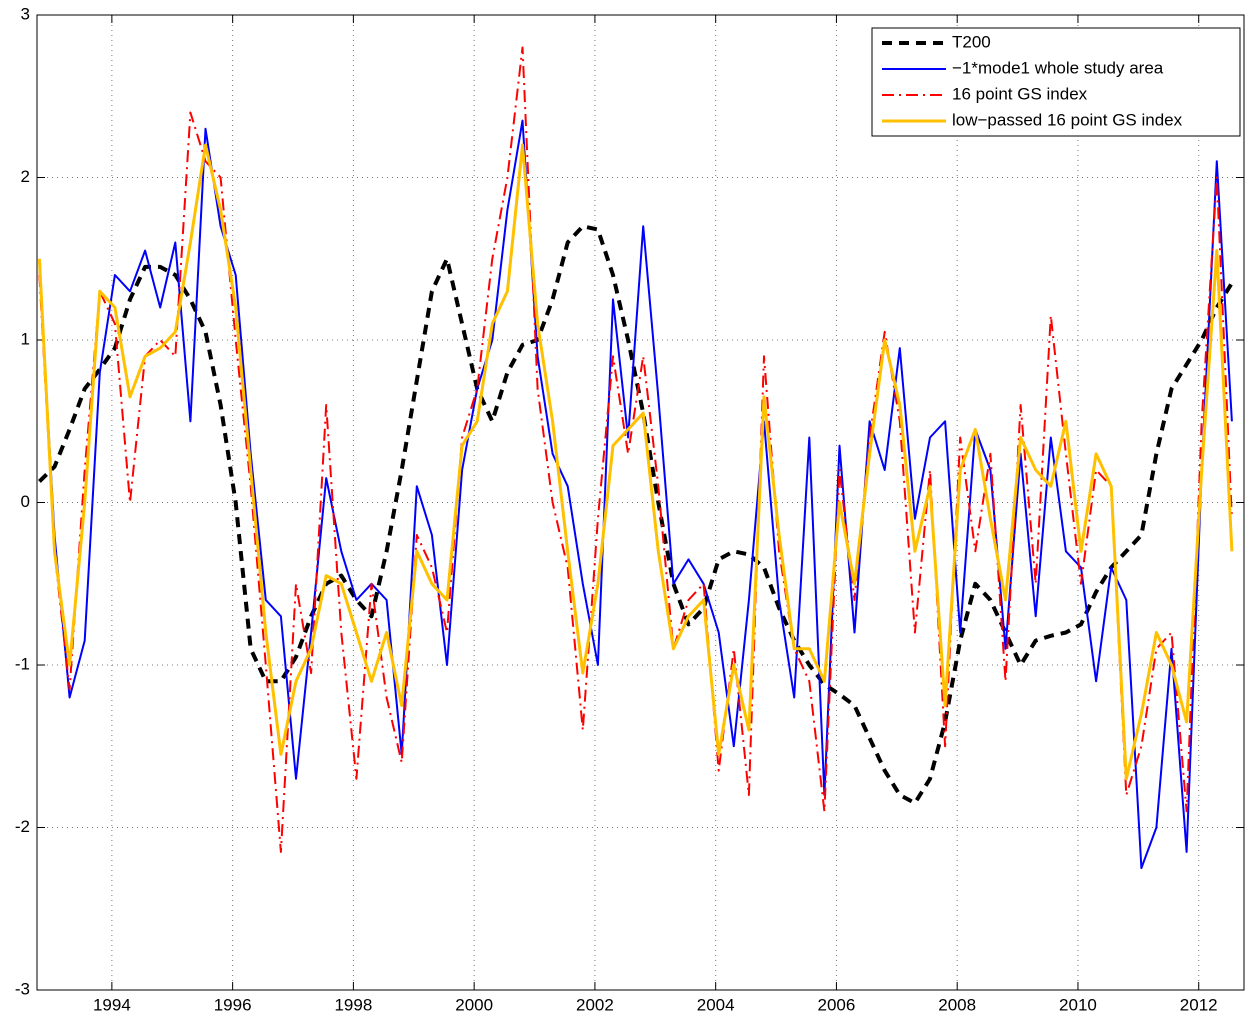 This screenshot has width=1245, height=1018. What do you see at coordinates (25, 338) in the screenshot?
I see `y-tick-label: 1` at bounding box center [25, 338].